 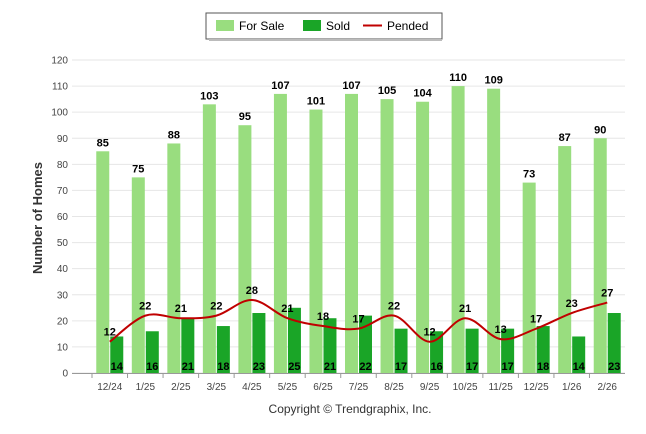 I want to click on for-sale-label: 85, so click(x=103, y=143).